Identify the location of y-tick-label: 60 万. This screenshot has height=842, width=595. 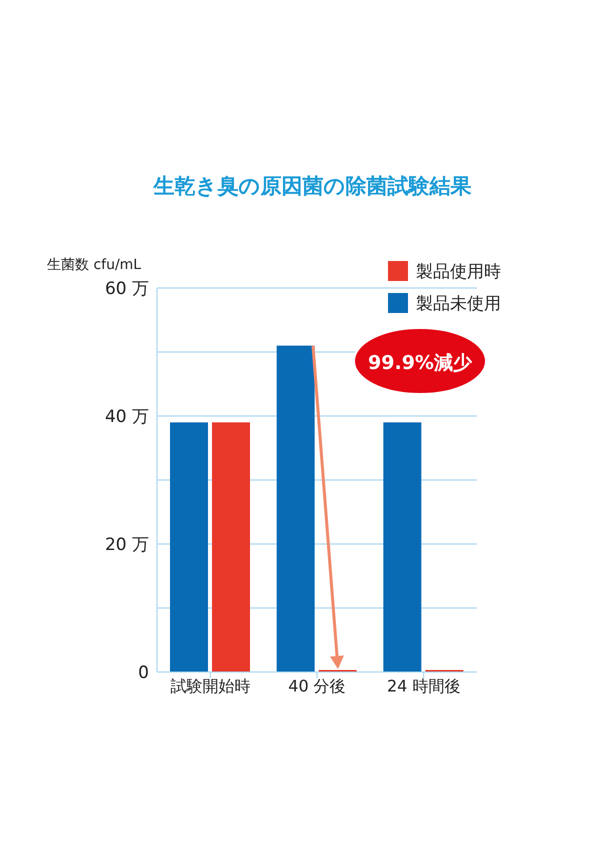
(126, 289).